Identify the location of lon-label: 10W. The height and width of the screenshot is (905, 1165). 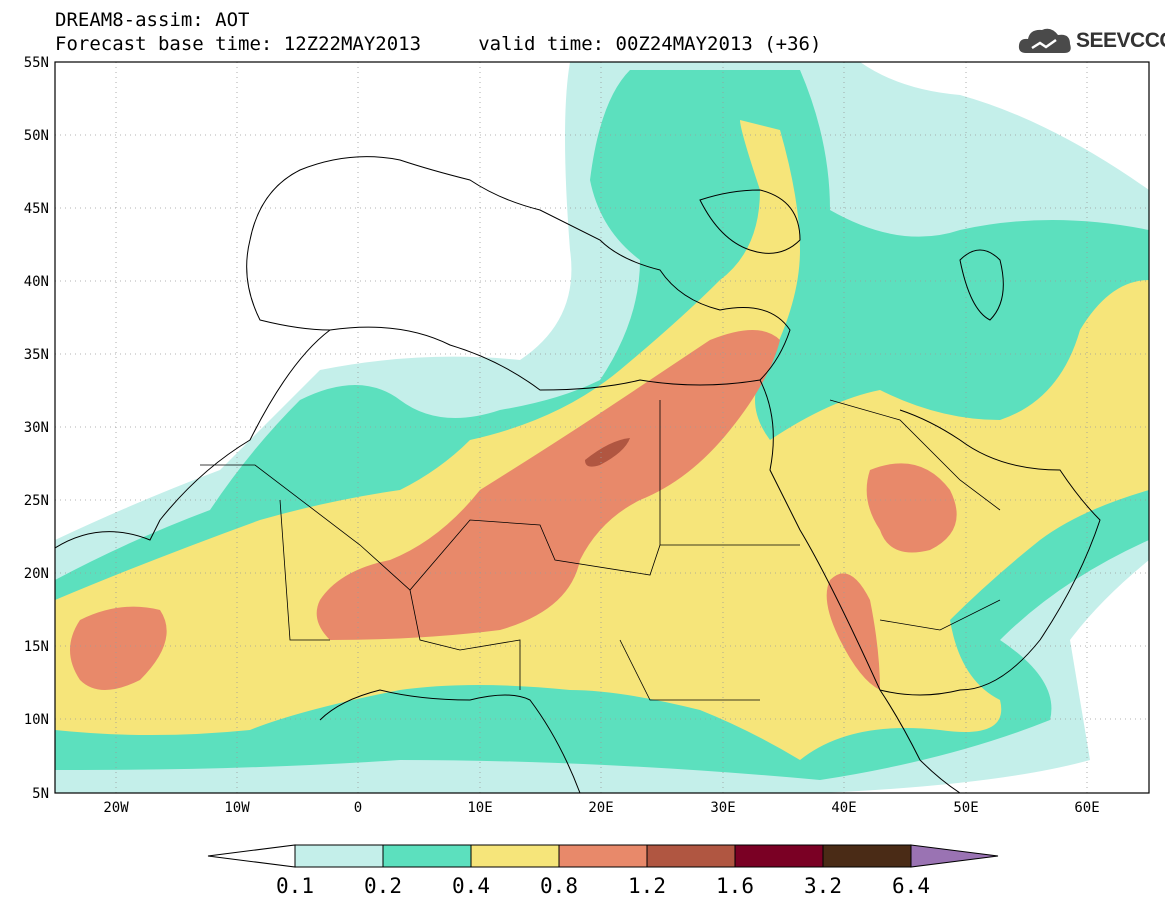
(237, 808).